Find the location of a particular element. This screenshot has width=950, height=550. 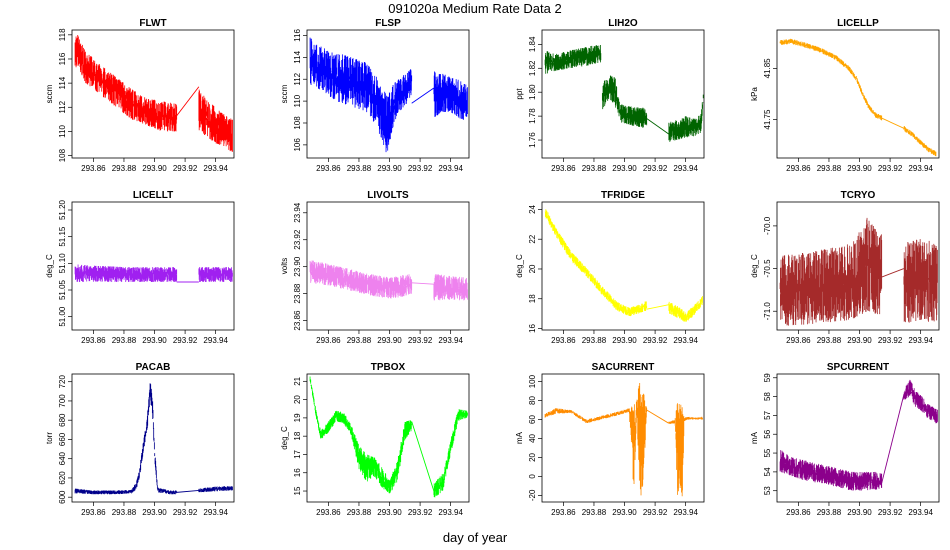

y-tick-label: 41.85 is located at coordinates (767, 68).